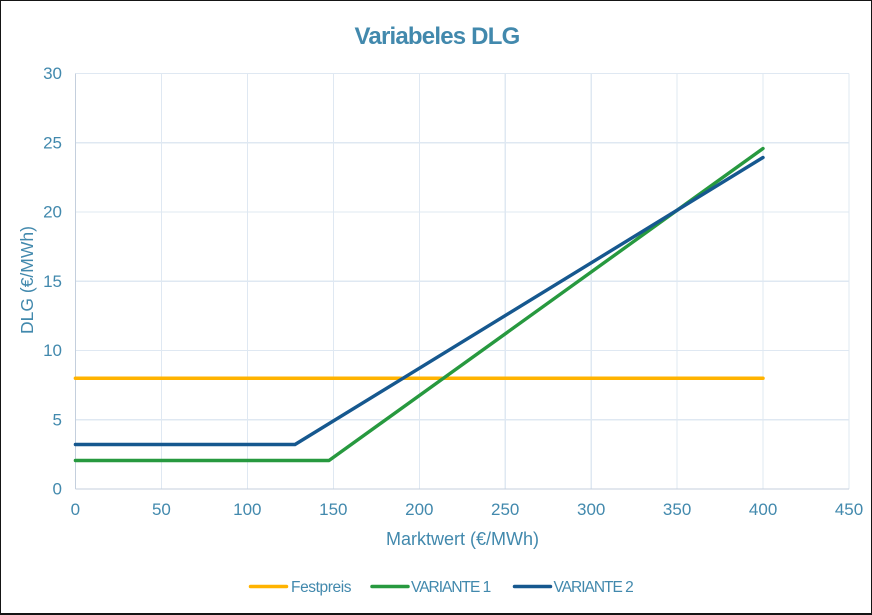 The height and width of the screenshot is (615, 872). Describe the element at coordinates (763, 509) in the screenshot. I see `svg-text: 400` at that location.